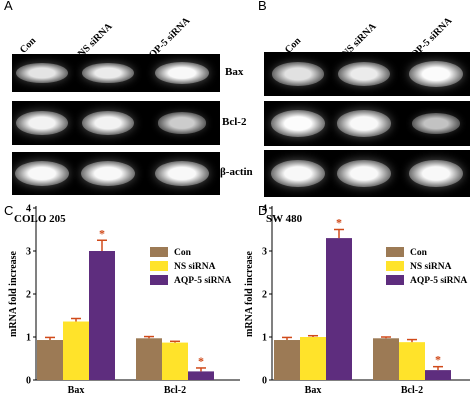 The image size is (474, 400). I want to click on chart-c-ylabel: mRNA fold increase, so click(13, 293).